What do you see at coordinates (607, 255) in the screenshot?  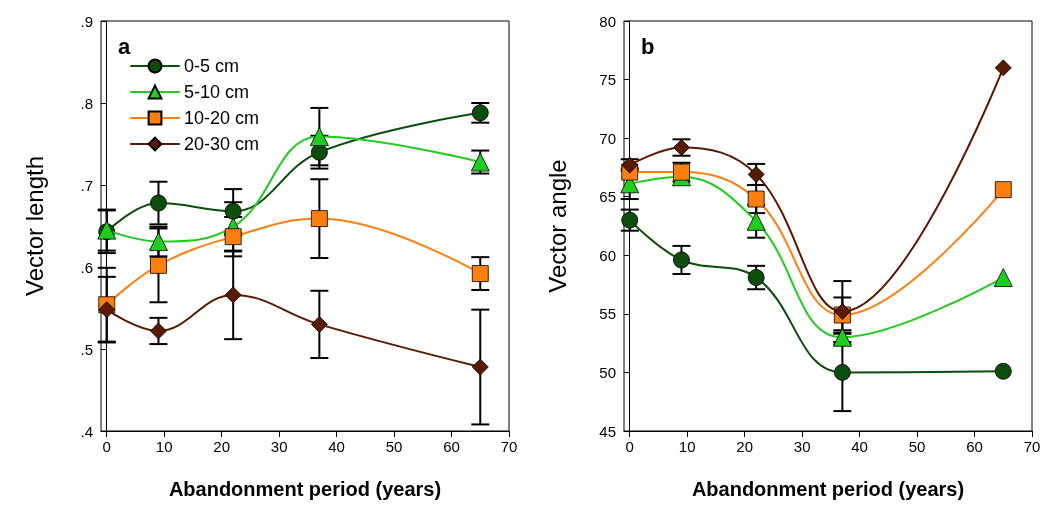 I see `y-tick-label: 60` at bounding box center [607, 255].